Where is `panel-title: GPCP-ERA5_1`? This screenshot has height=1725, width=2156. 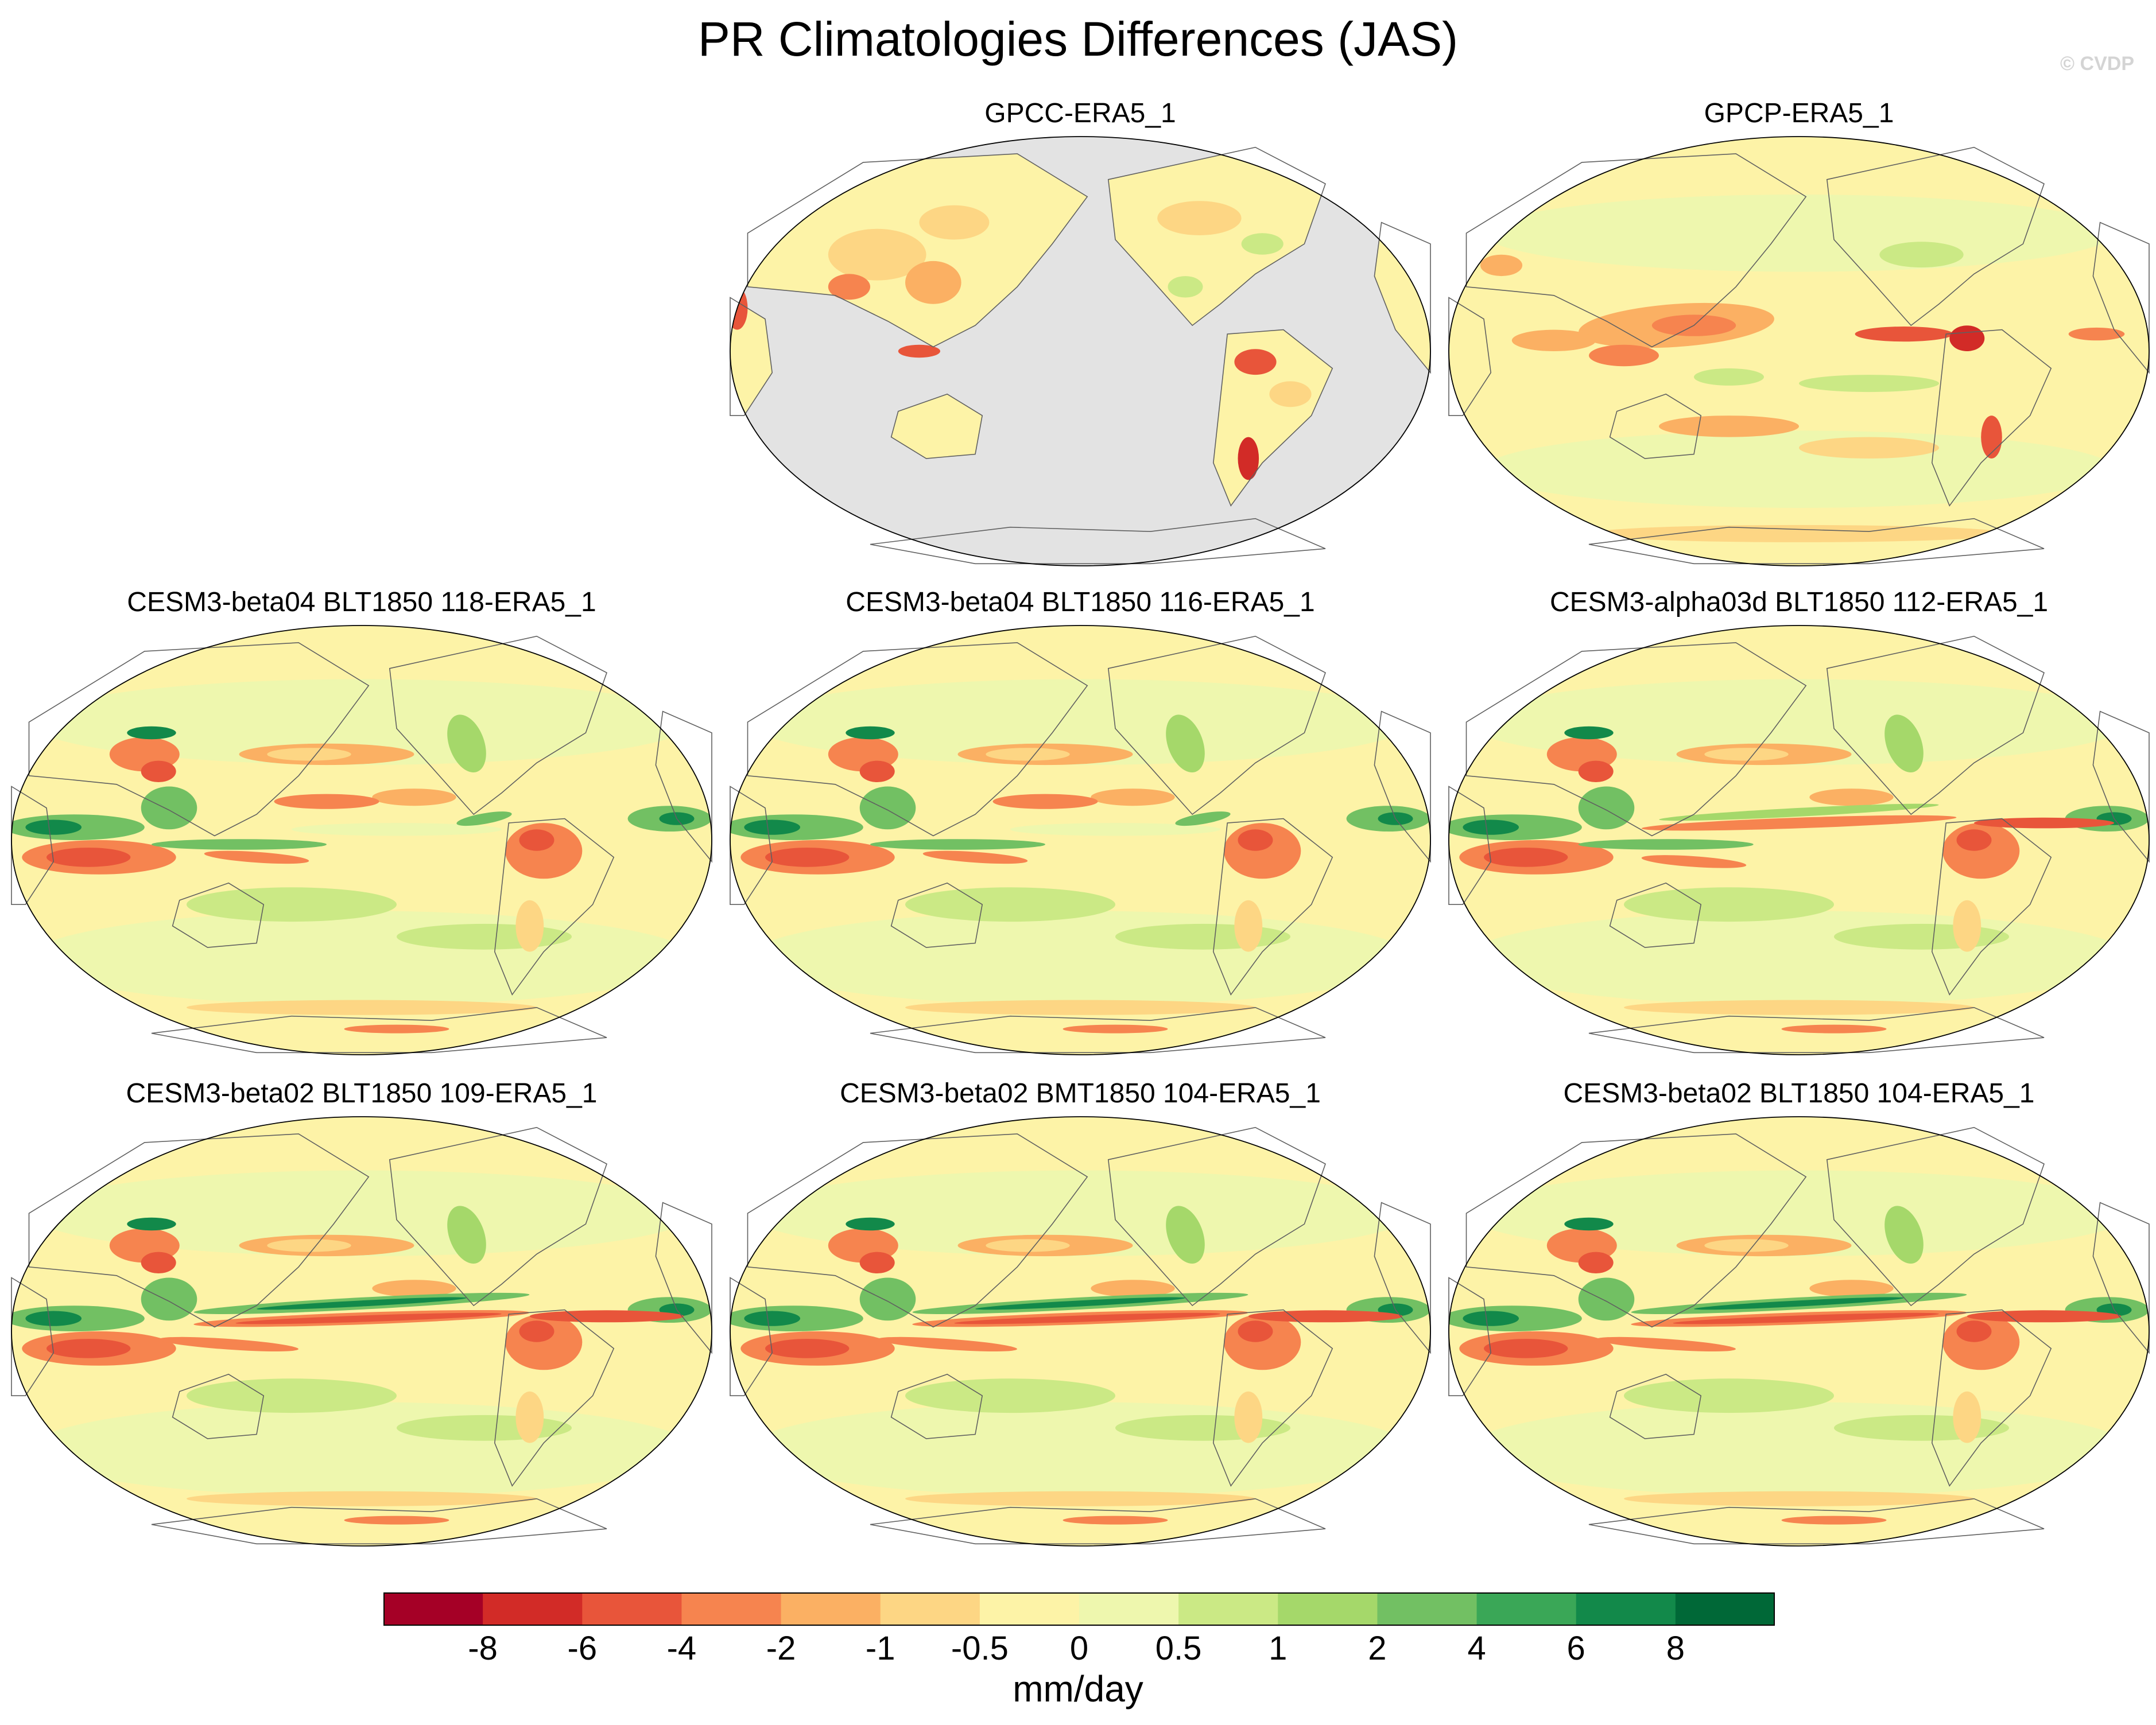
panel-title: GPCP-ERA5_1 is located at coordinates (1799, 113).